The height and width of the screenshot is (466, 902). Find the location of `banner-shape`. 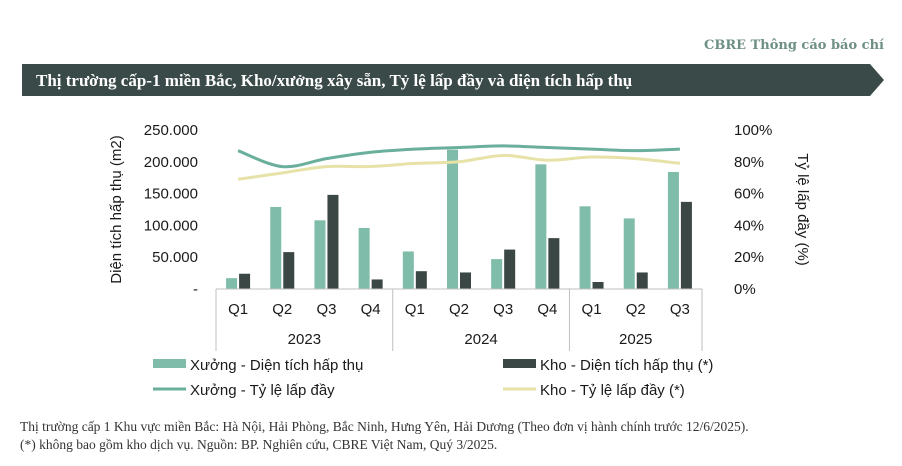

banner-shape is located at coordinates (453, 80).